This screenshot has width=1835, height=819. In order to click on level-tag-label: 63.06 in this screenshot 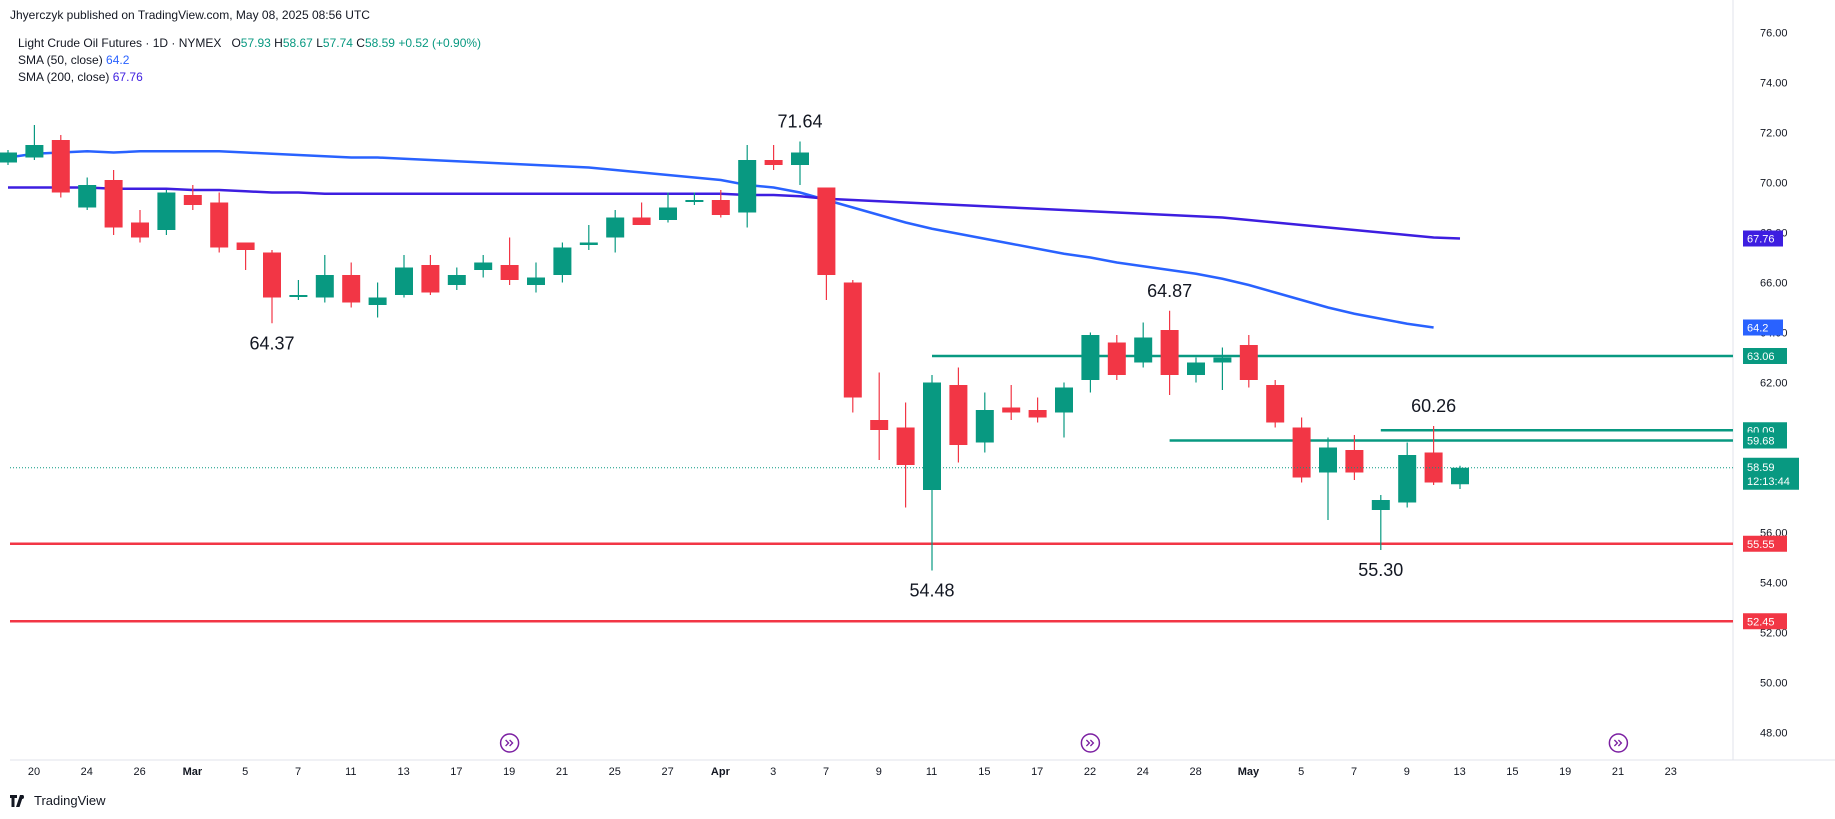, I will do `click(1761, 357)`.